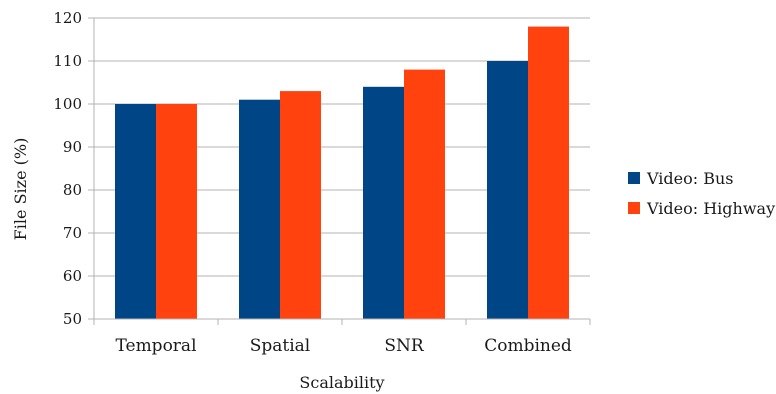 This screenshot has width=776, height=394. What do you see at coordinates (259, 209) in the screenshot?
I see `bar-bus-spatial` at bounding box center [259, 209].